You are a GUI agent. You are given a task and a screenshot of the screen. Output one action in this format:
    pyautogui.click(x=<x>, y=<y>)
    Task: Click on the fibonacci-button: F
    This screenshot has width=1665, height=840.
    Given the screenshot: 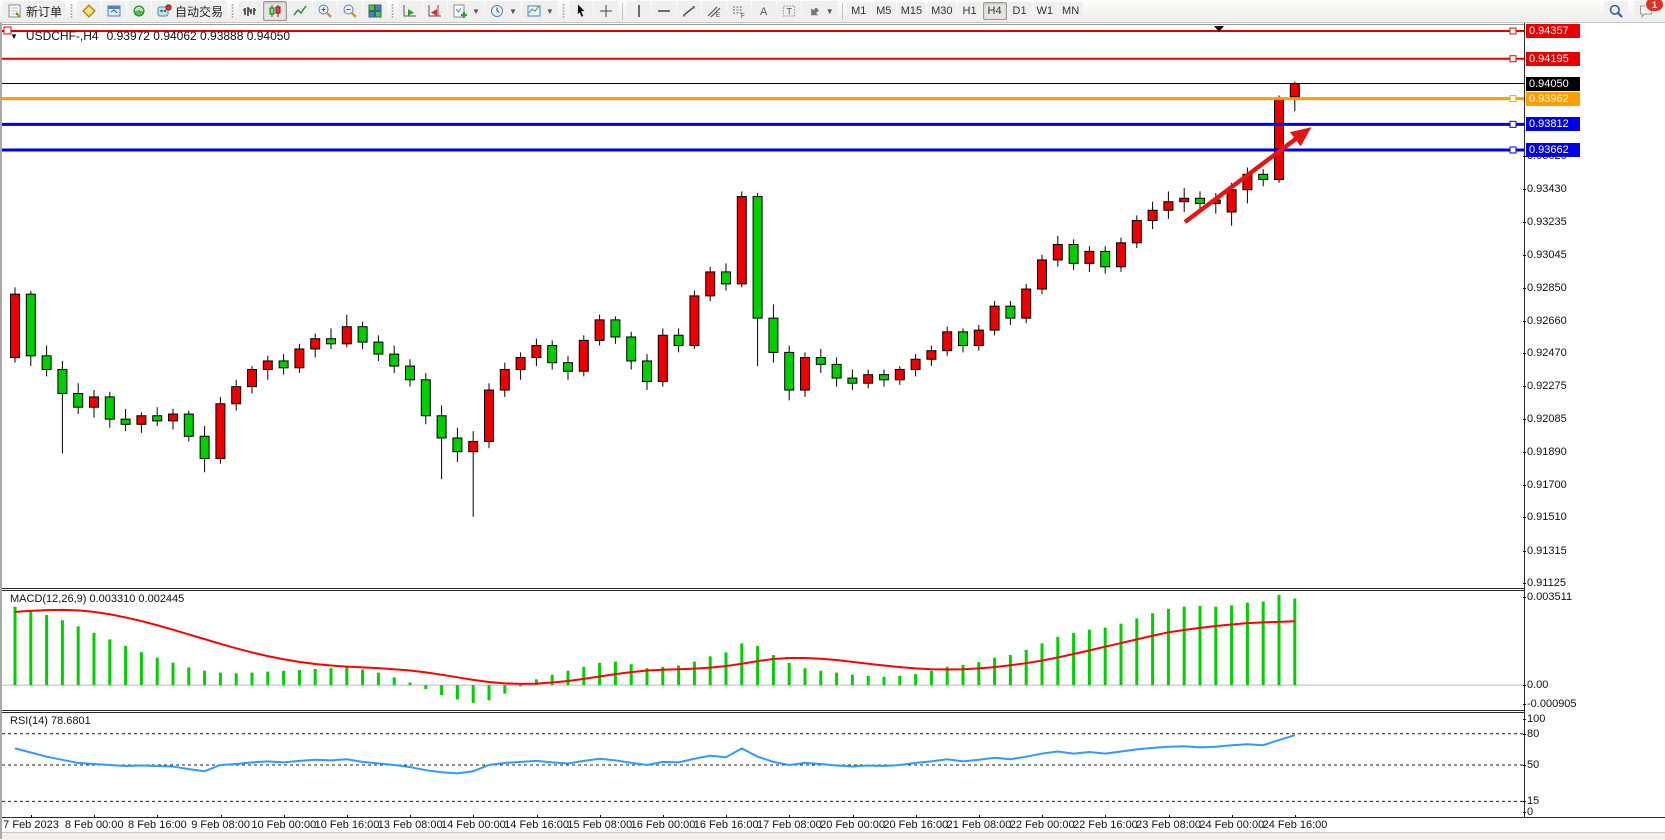 What is the action you would take?
    pyautogui.click(x=738, y=11)
    